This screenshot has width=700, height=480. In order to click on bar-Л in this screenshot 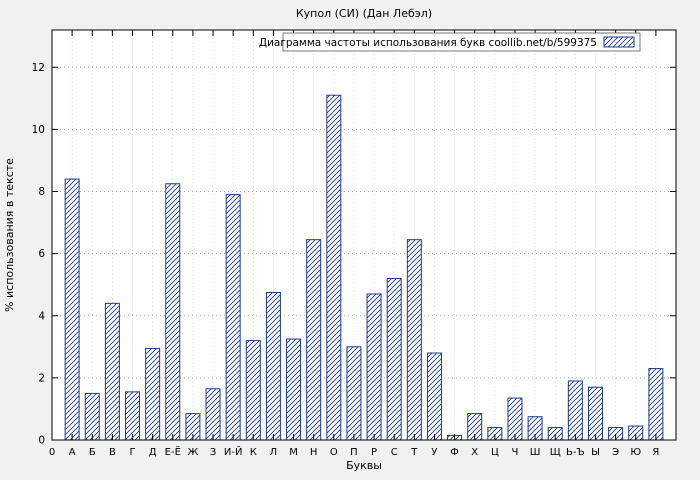, I will do `click(273, 366)`.